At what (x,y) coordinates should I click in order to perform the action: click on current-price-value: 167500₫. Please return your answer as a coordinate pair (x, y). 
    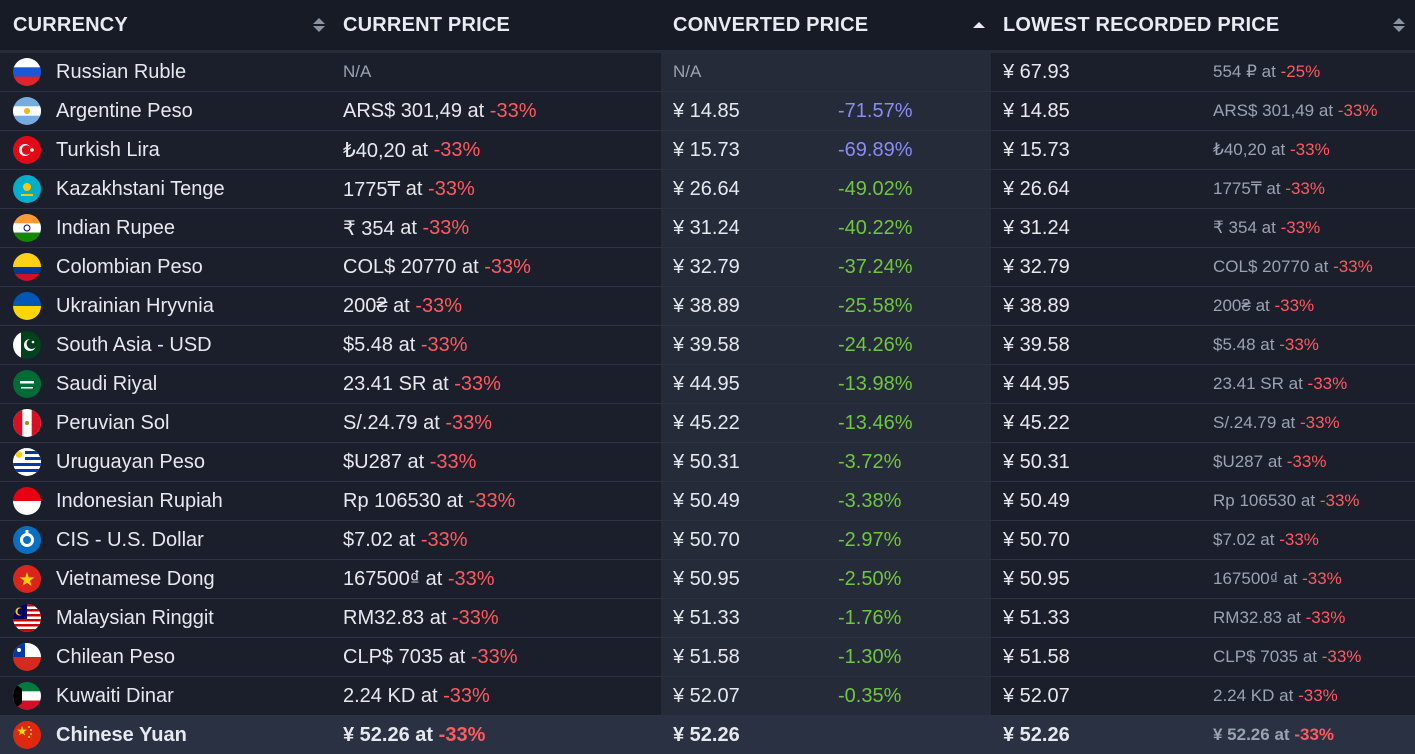
    Looking at the image, I should click on (382, 578).